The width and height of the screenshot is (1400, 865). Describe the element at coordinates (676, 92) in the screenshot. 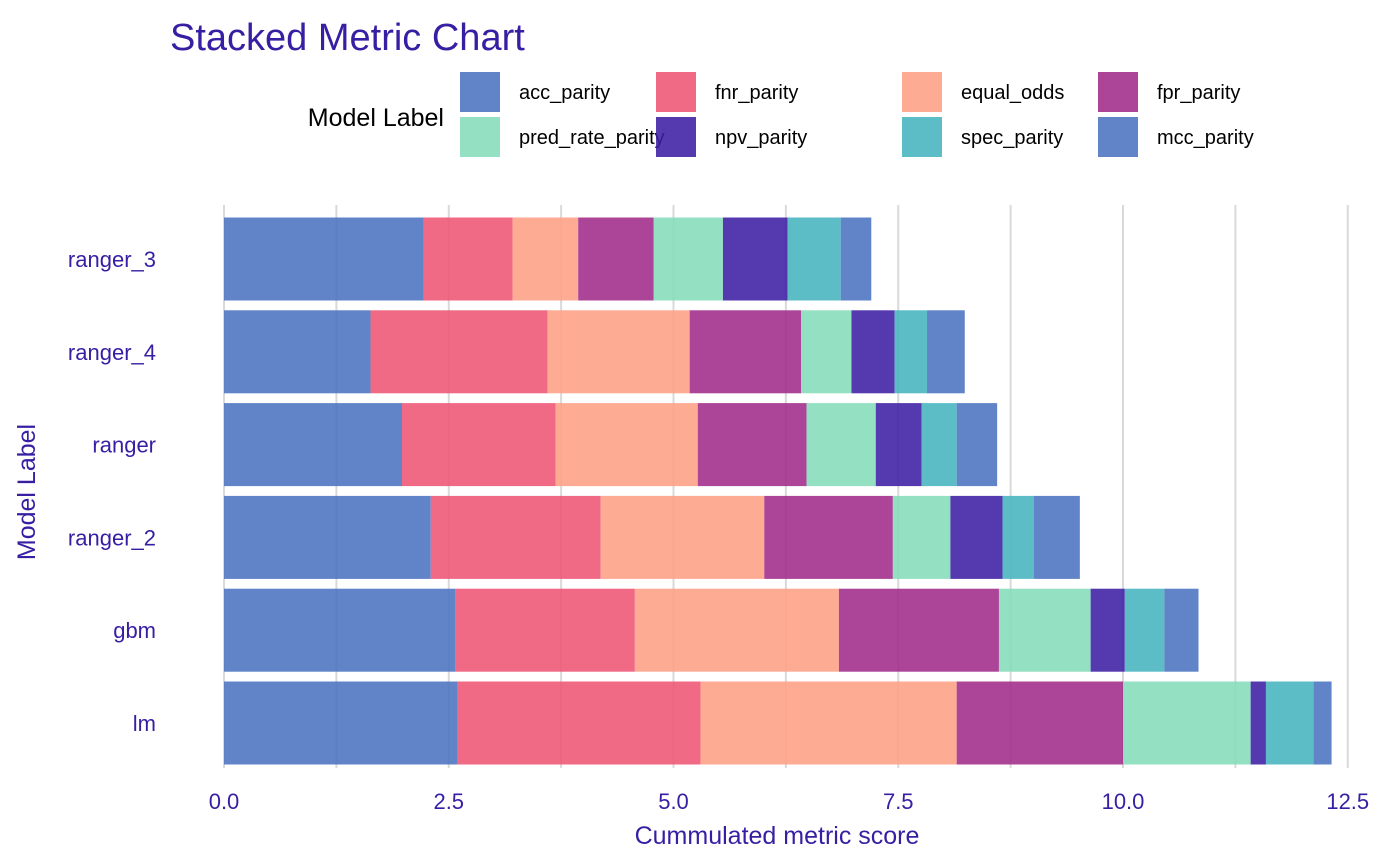

I see `legend-key-fnr_parity` at that location.